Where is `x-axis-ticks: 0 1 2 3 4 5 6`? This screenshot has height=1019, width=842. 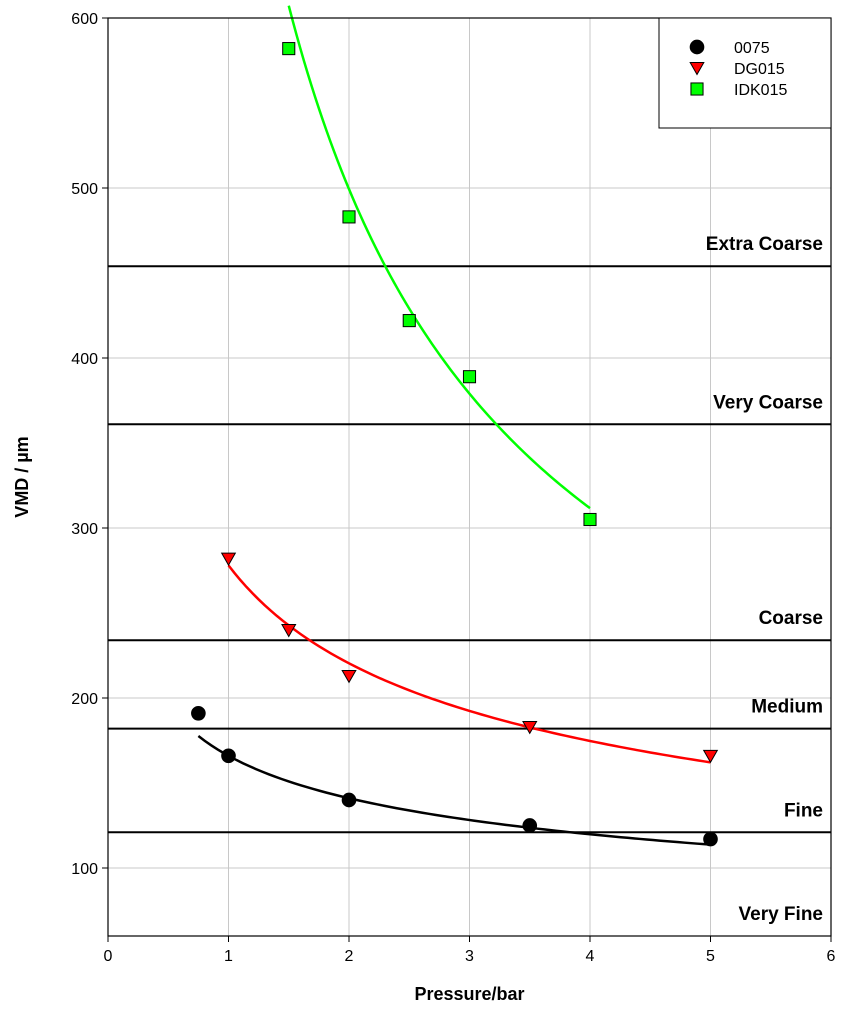 x-axis-ticks: 0 1 2 3 4 5 6 is located at coordinates (470, 950).